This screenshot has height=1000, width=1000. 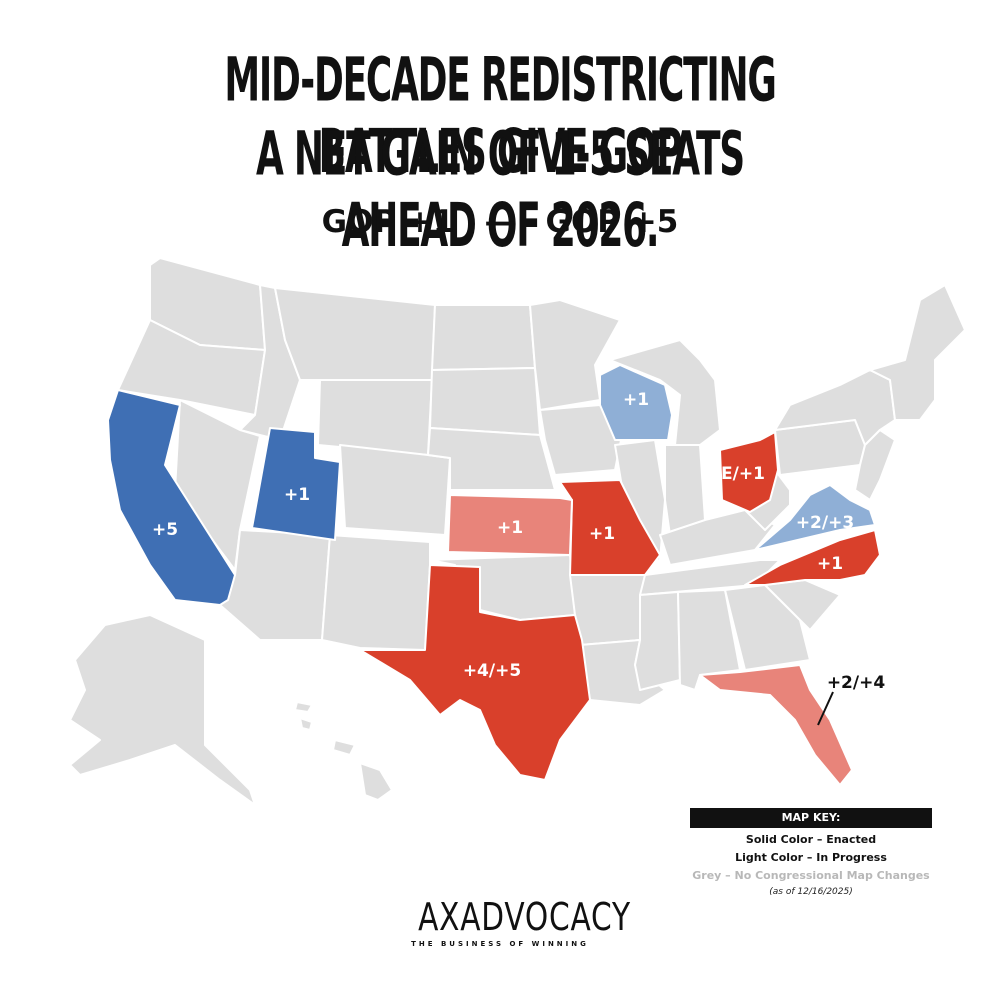 What do you see at coordinates (303, 707) in the screenshot?
I see `state-hawaii-islands` at bounding box center [303, 707].